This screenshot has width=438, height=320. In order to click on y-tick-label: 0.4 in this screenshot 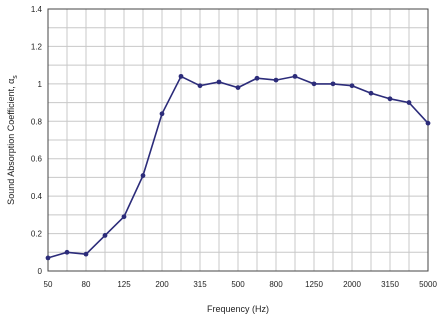, I will do `click(37, 196)`.